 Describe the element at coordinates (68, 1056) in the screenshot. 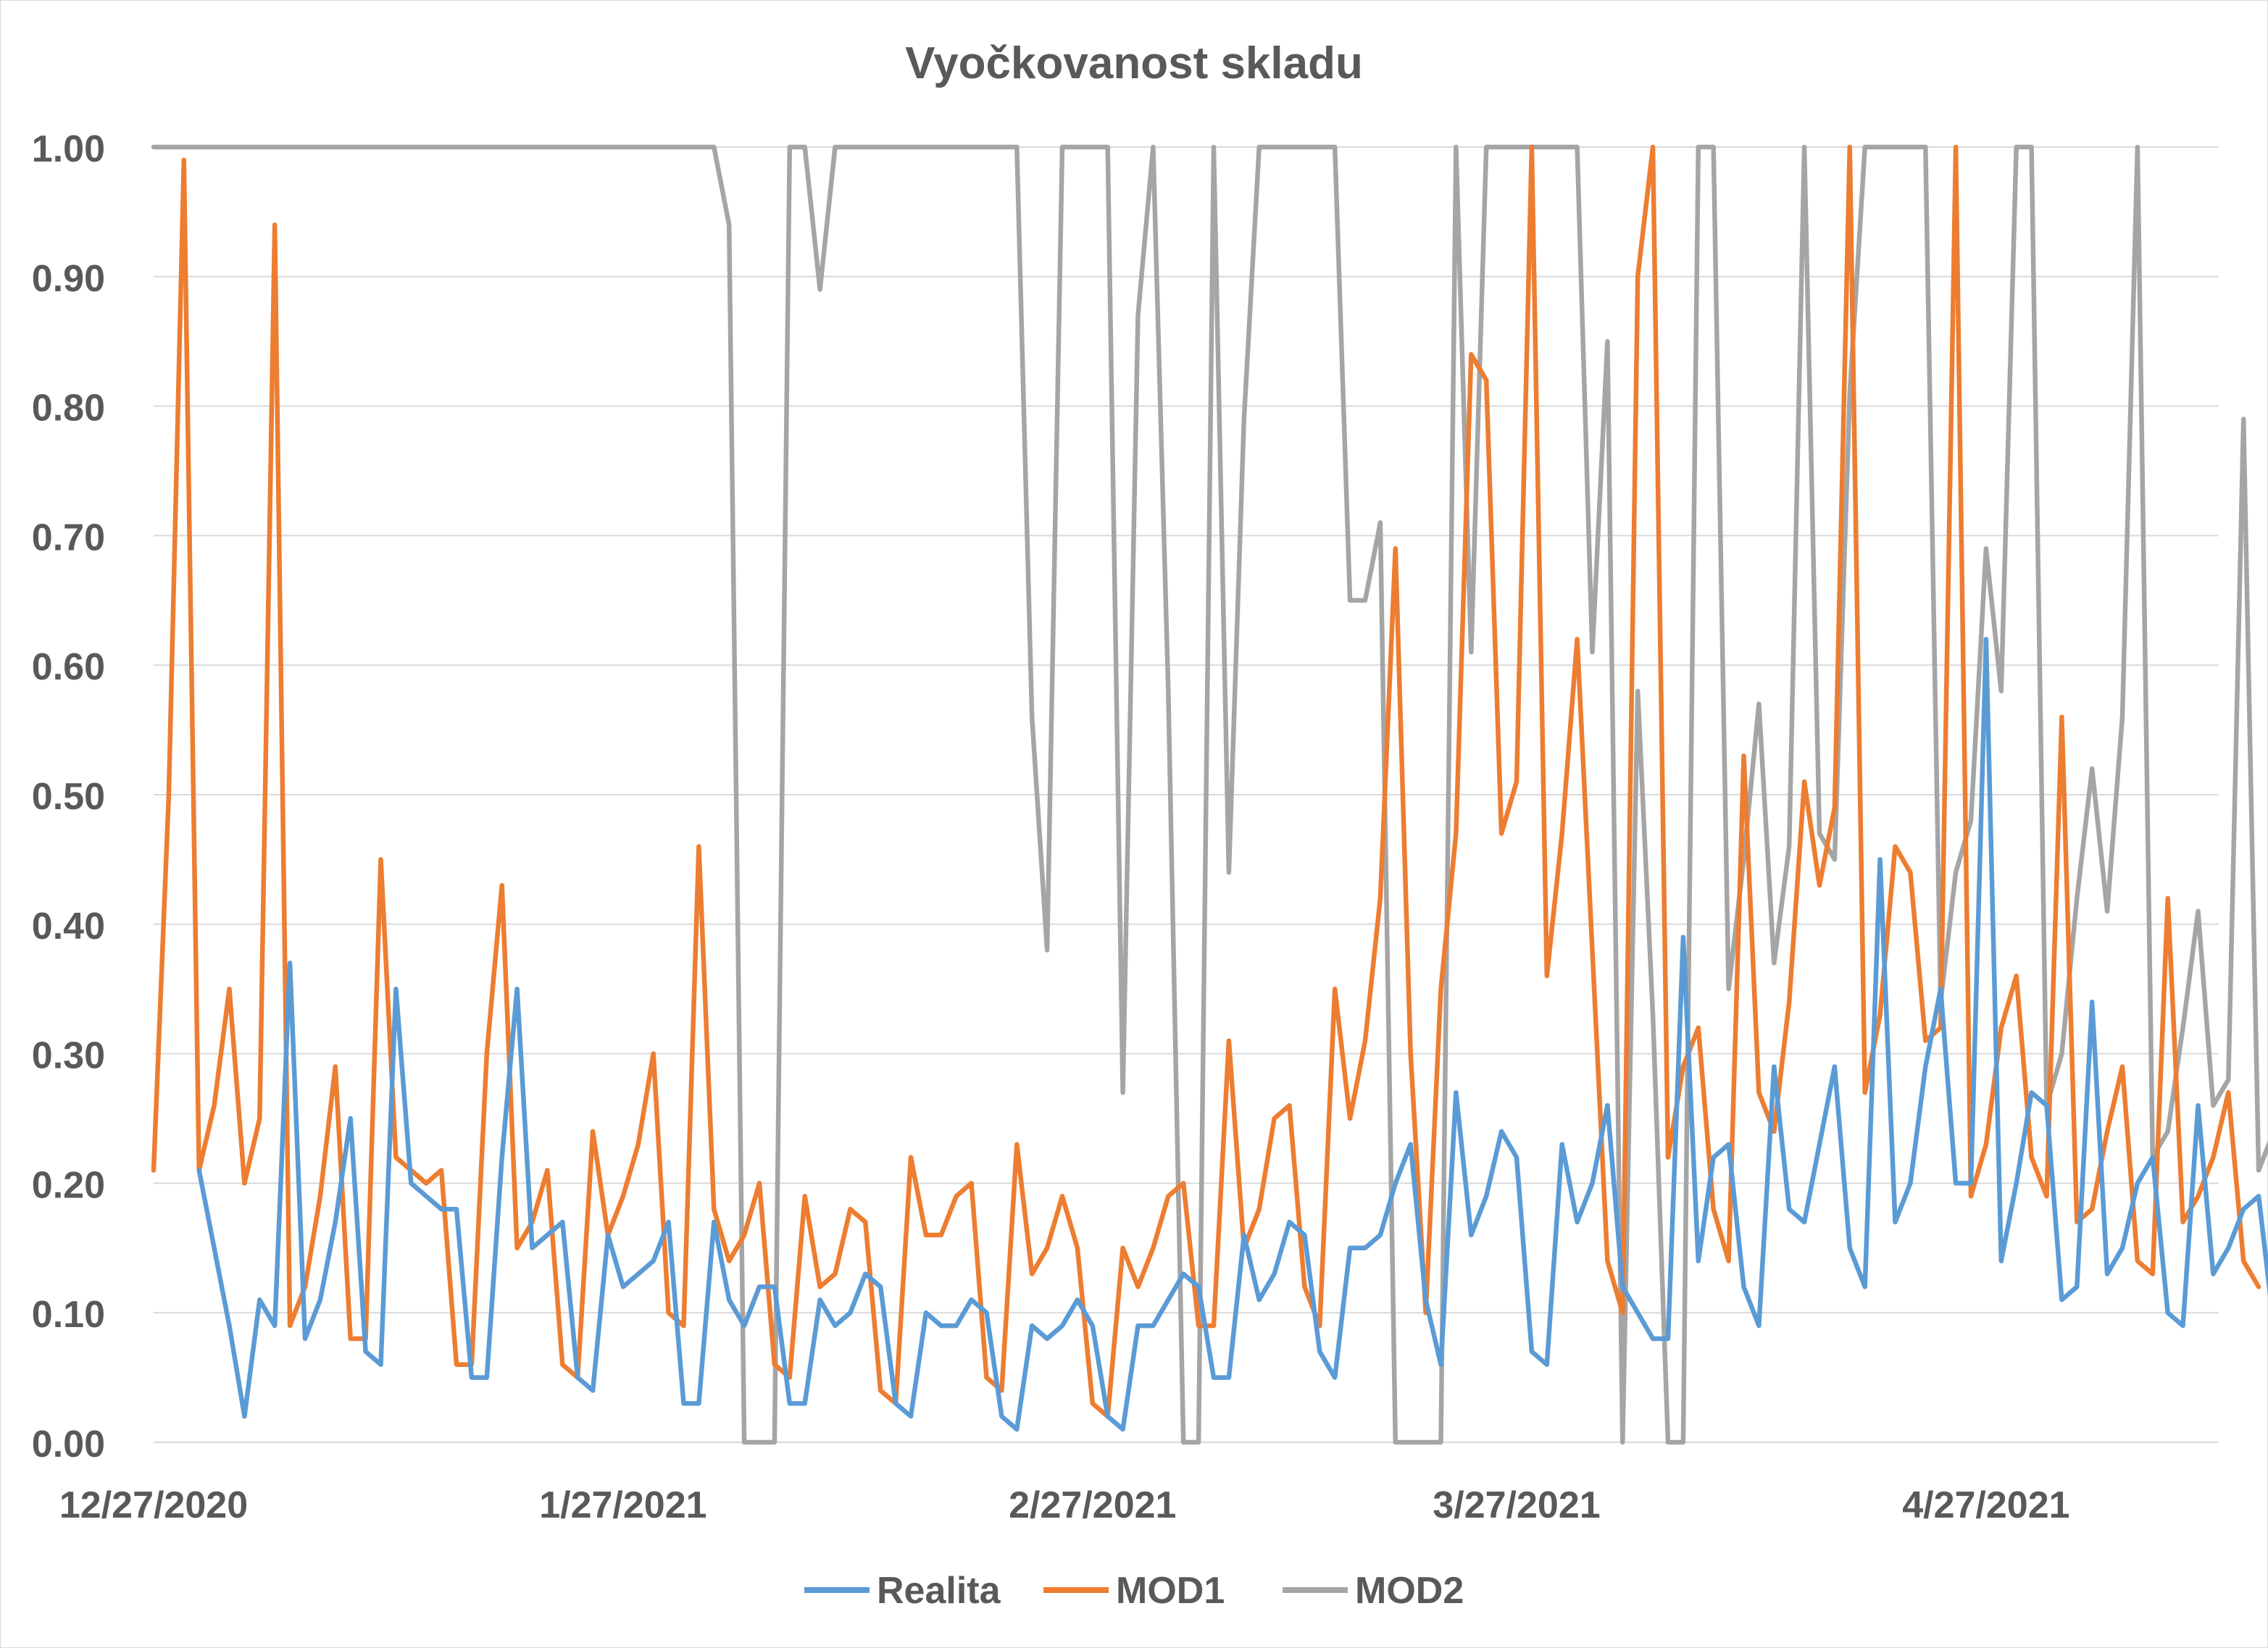

I see `y-tick-label: 0.30` at that location.